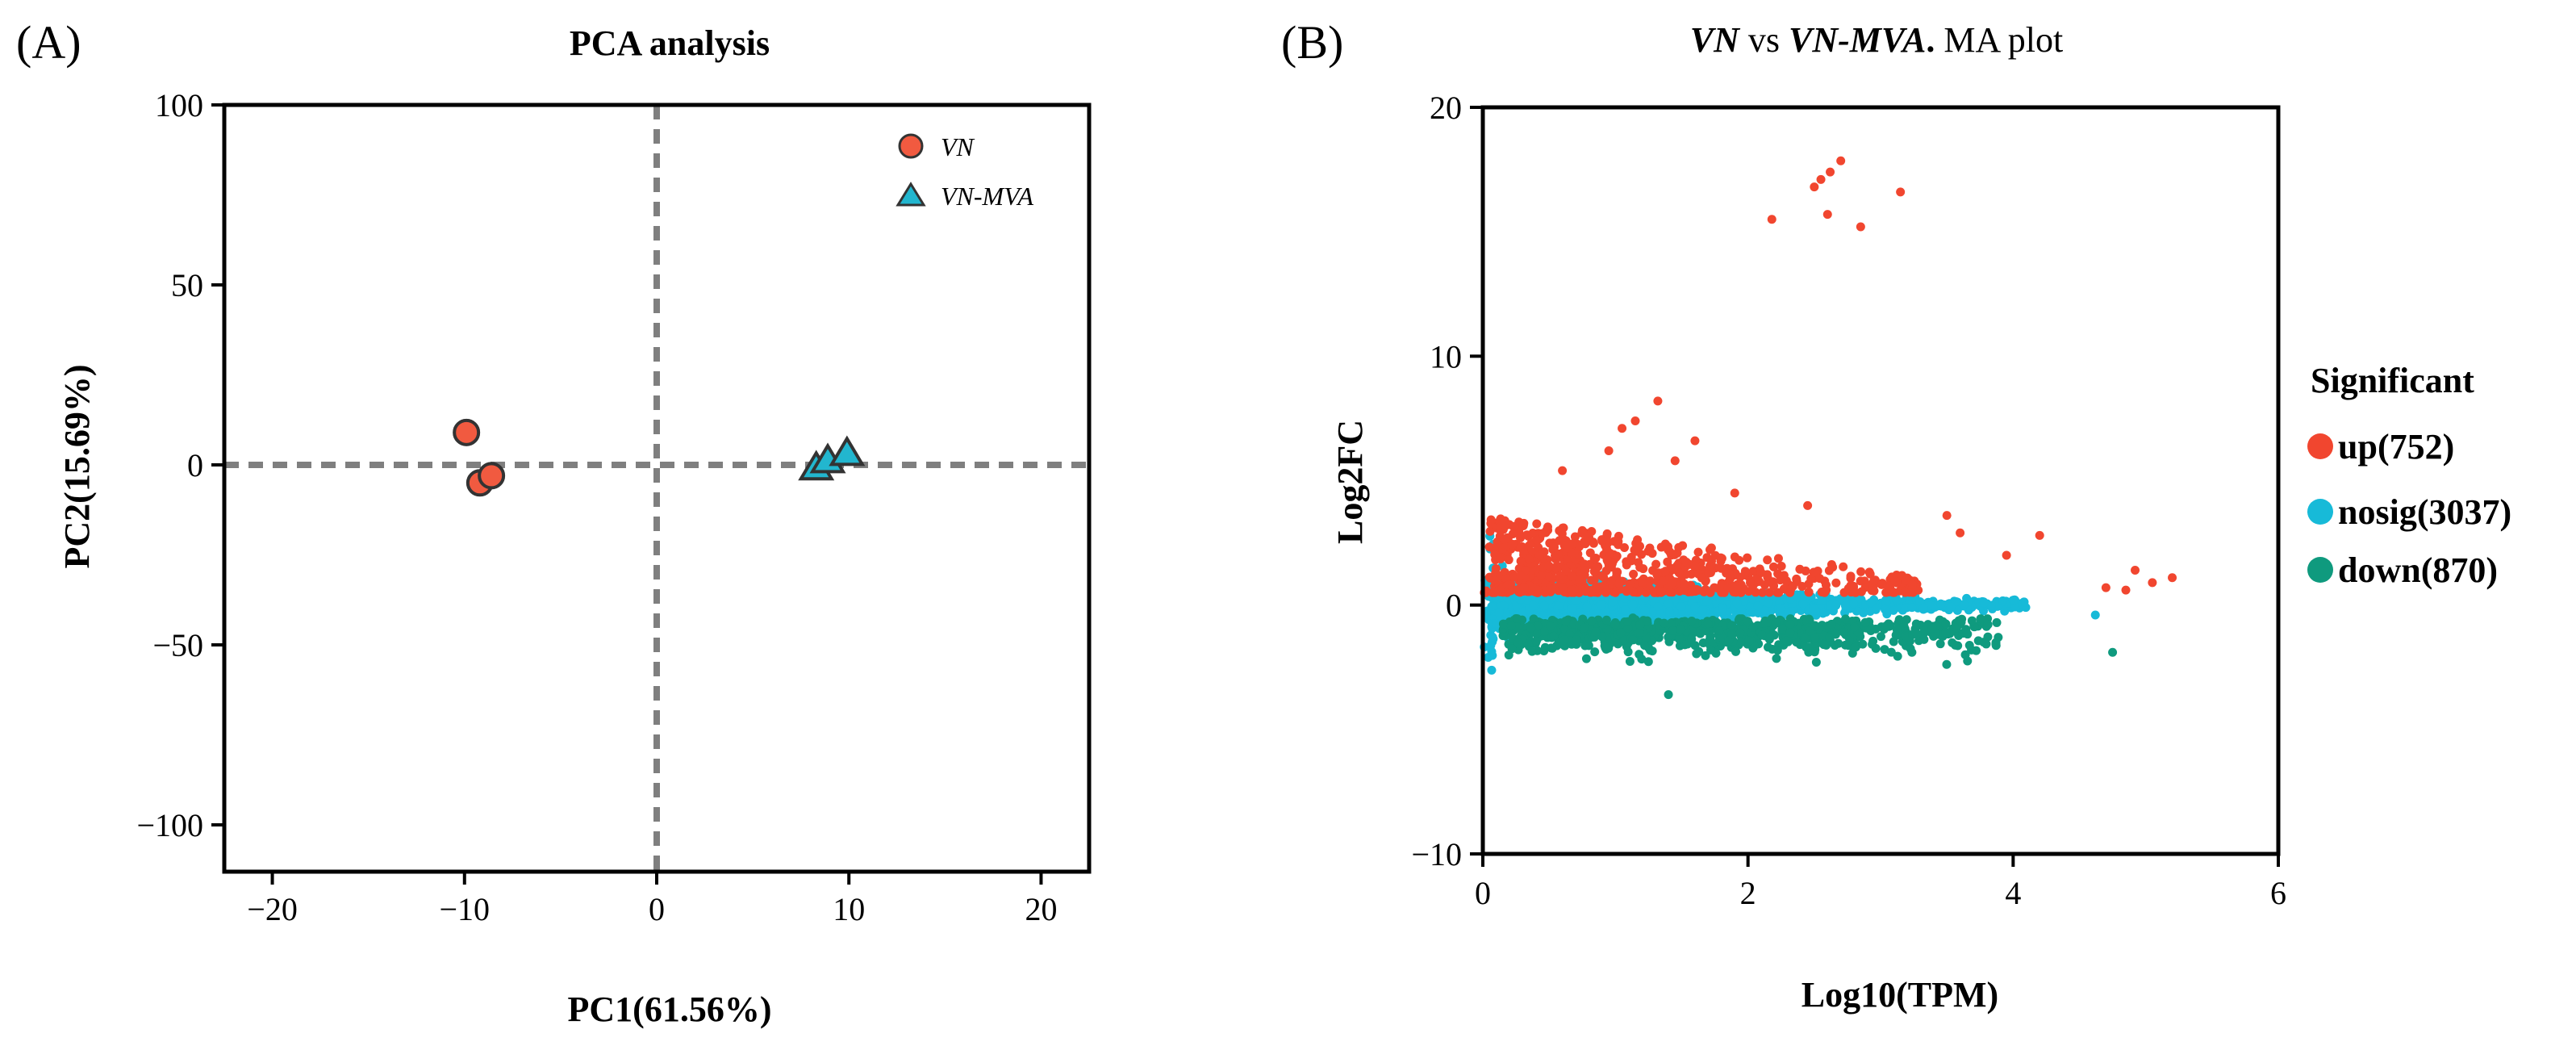  Describe the element at coordinates (1436, 854) in the screenshot. I see `y-tick-label: −10` at that location.